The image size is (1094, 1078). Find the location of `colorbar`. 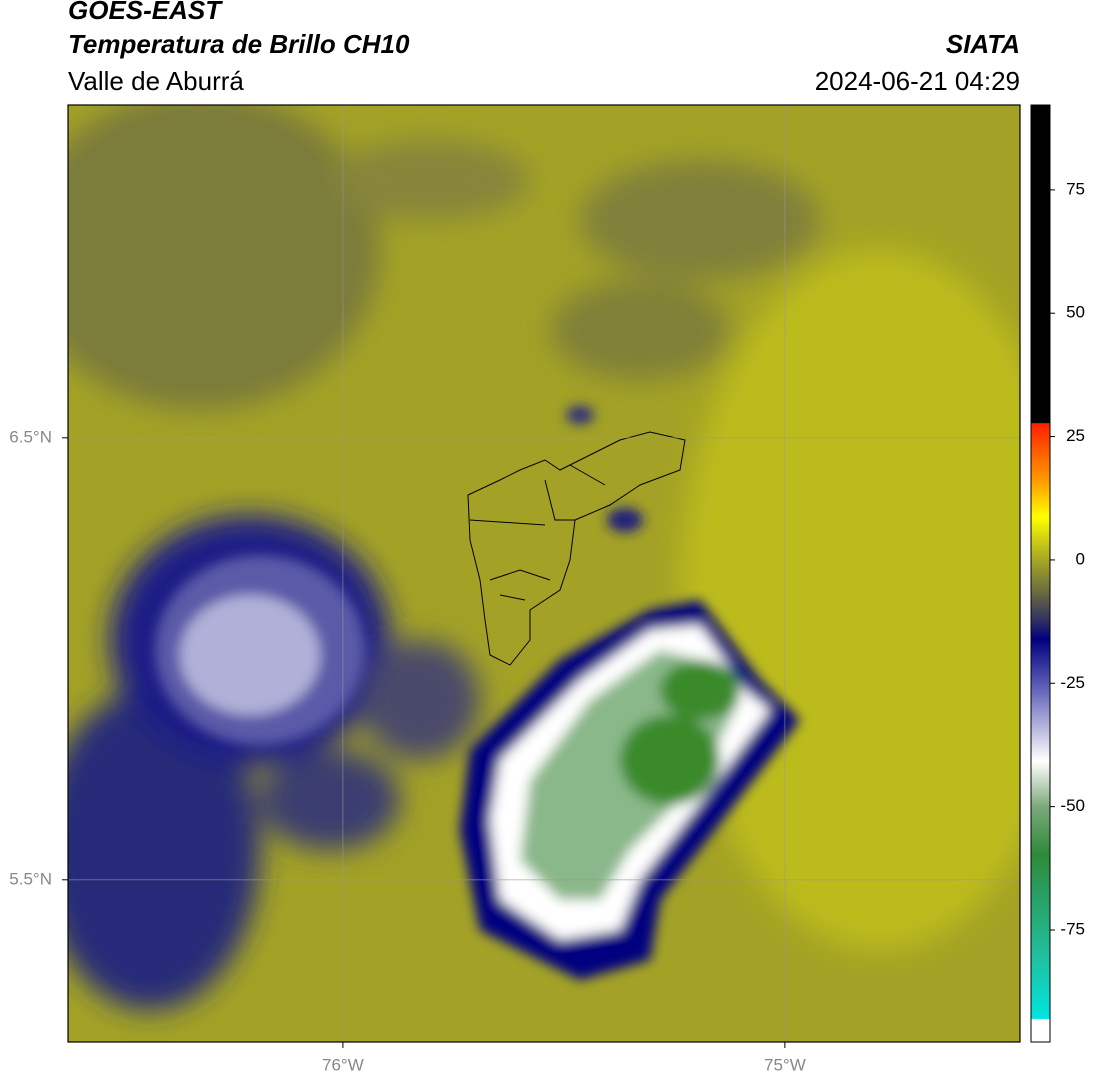

colorbar is located at coordinates (1040, 573).